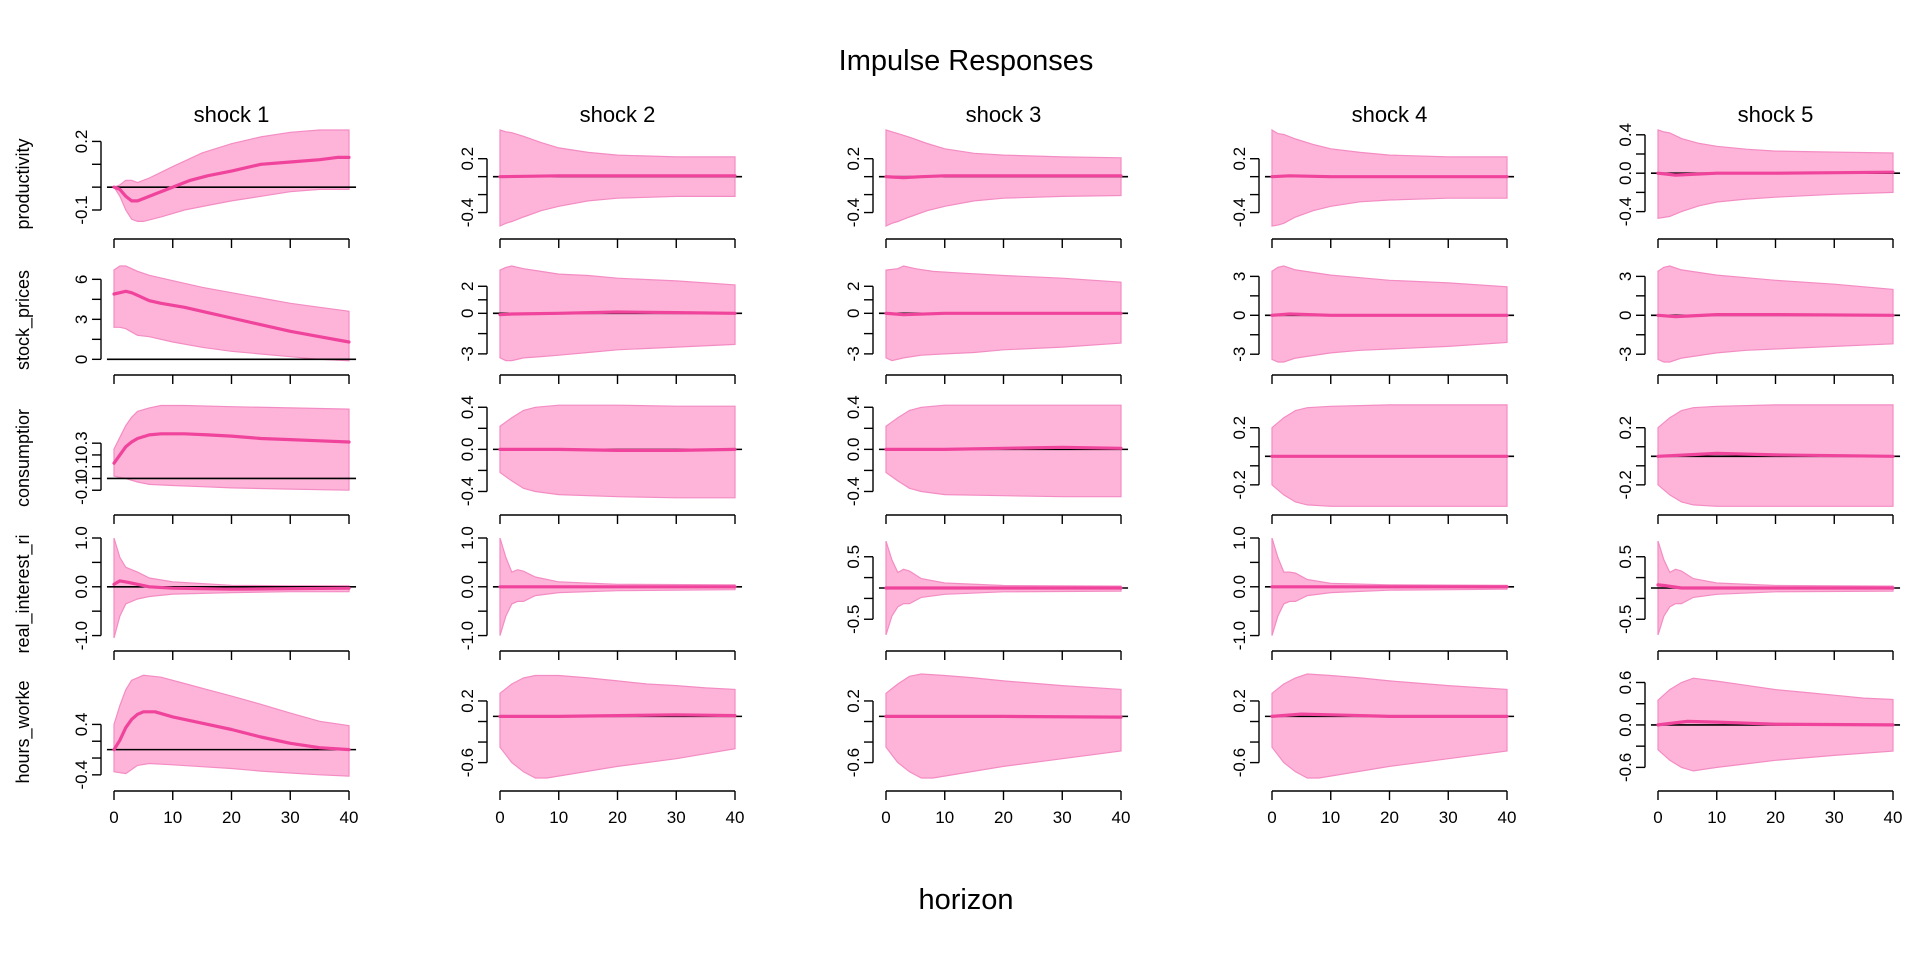  Describe the element at coordinates (1759, 749) in the screenshot. I see `panel: -0.6 0.0 0.6 0 10 20 30 40` at that location.